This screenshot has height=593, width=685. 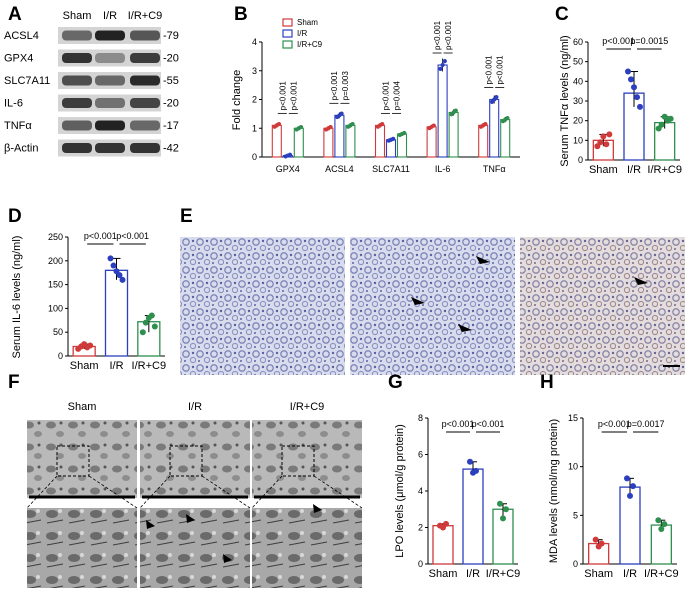 What do you see at coordinates (15, 14) in the screenshot?
I see `panel-label-a: A` at bounding box center [15, 14].